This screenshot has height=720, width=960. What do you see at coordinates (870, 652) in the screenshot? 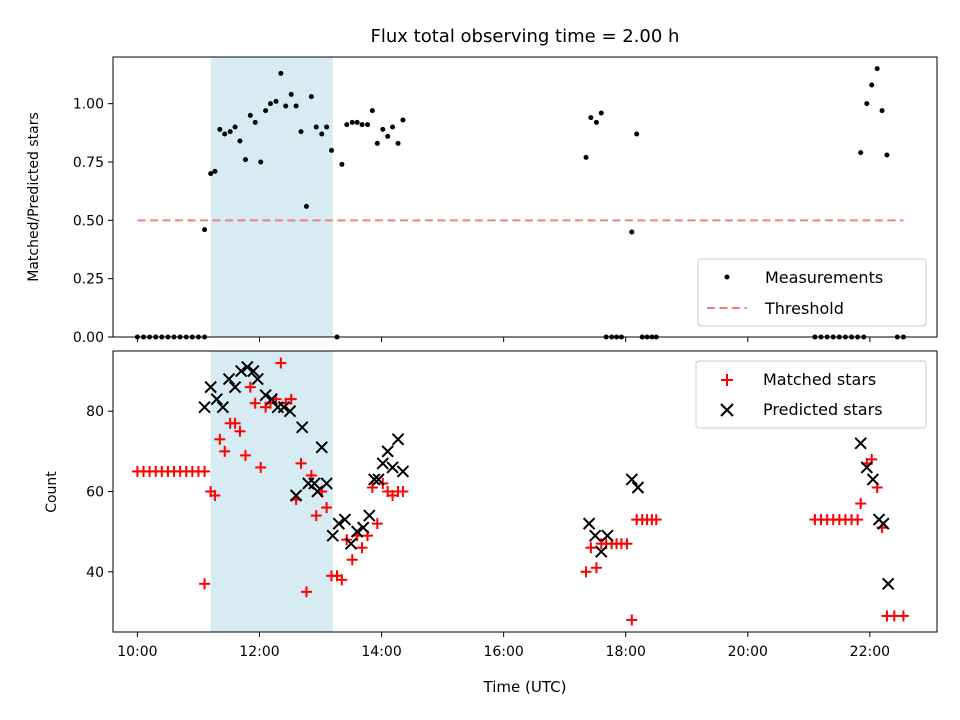
I see `x-tick-label: 22:00` at bounding box center [870, 652].